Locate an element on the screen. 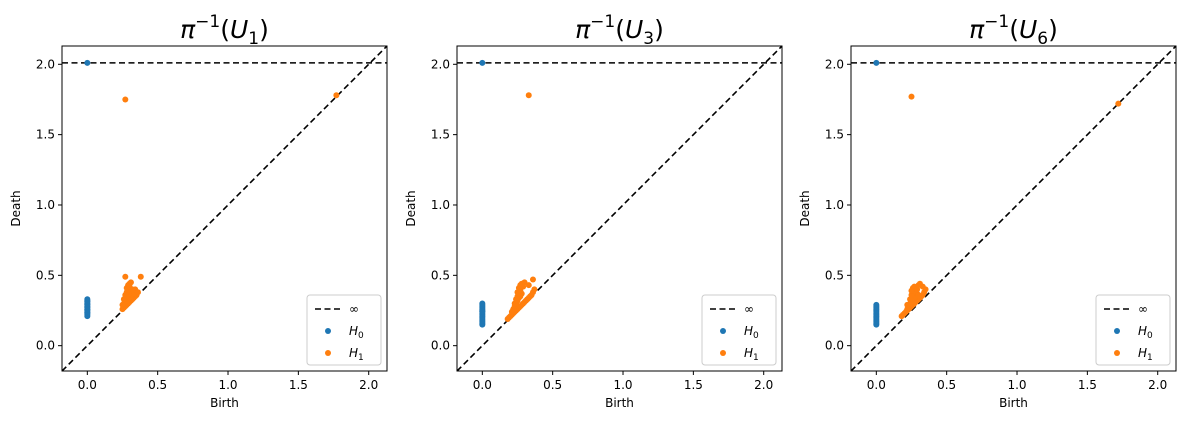 The height and width of the screenshot is (424, 1186). chart-title: π−1(U3) is located at coordinates (619, 30).